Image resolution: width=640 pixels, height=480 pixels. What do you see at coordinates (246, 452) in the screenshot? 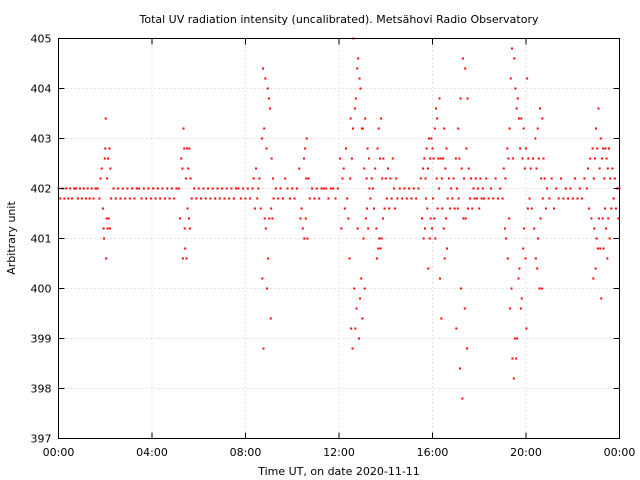
I see `x-tick-label: 08:00` at bounding box center [246, 452].